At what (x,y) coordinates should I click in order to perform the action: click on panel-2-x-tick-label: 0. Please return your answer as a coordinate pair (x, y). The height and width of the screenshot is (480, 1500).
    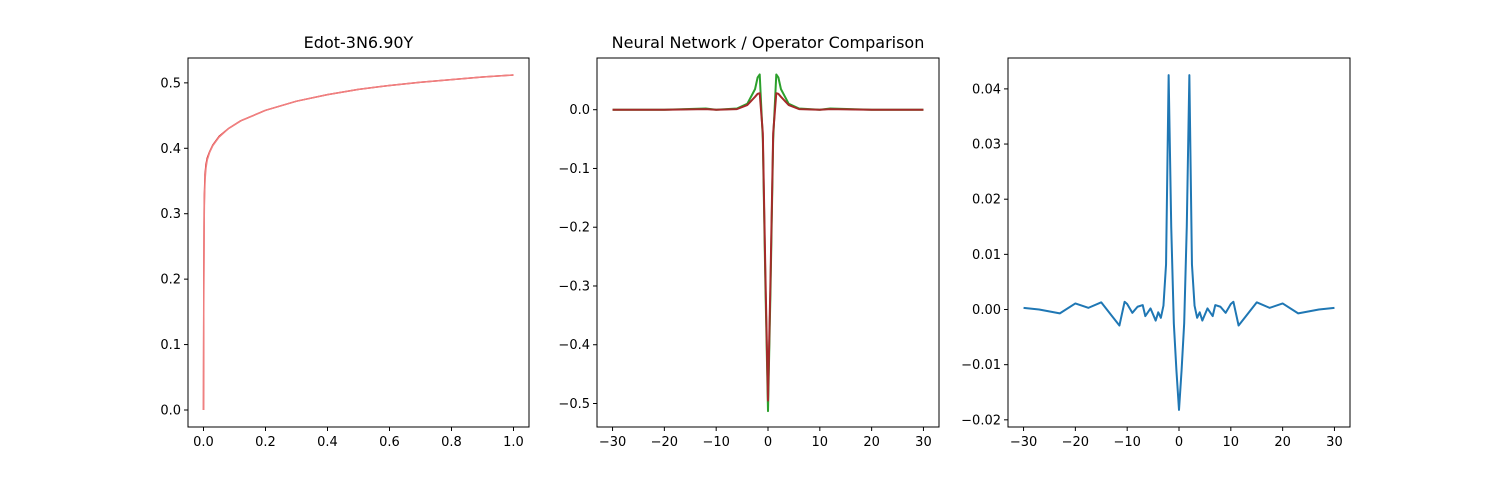
    Looking at the image, I should click on (768, 442).